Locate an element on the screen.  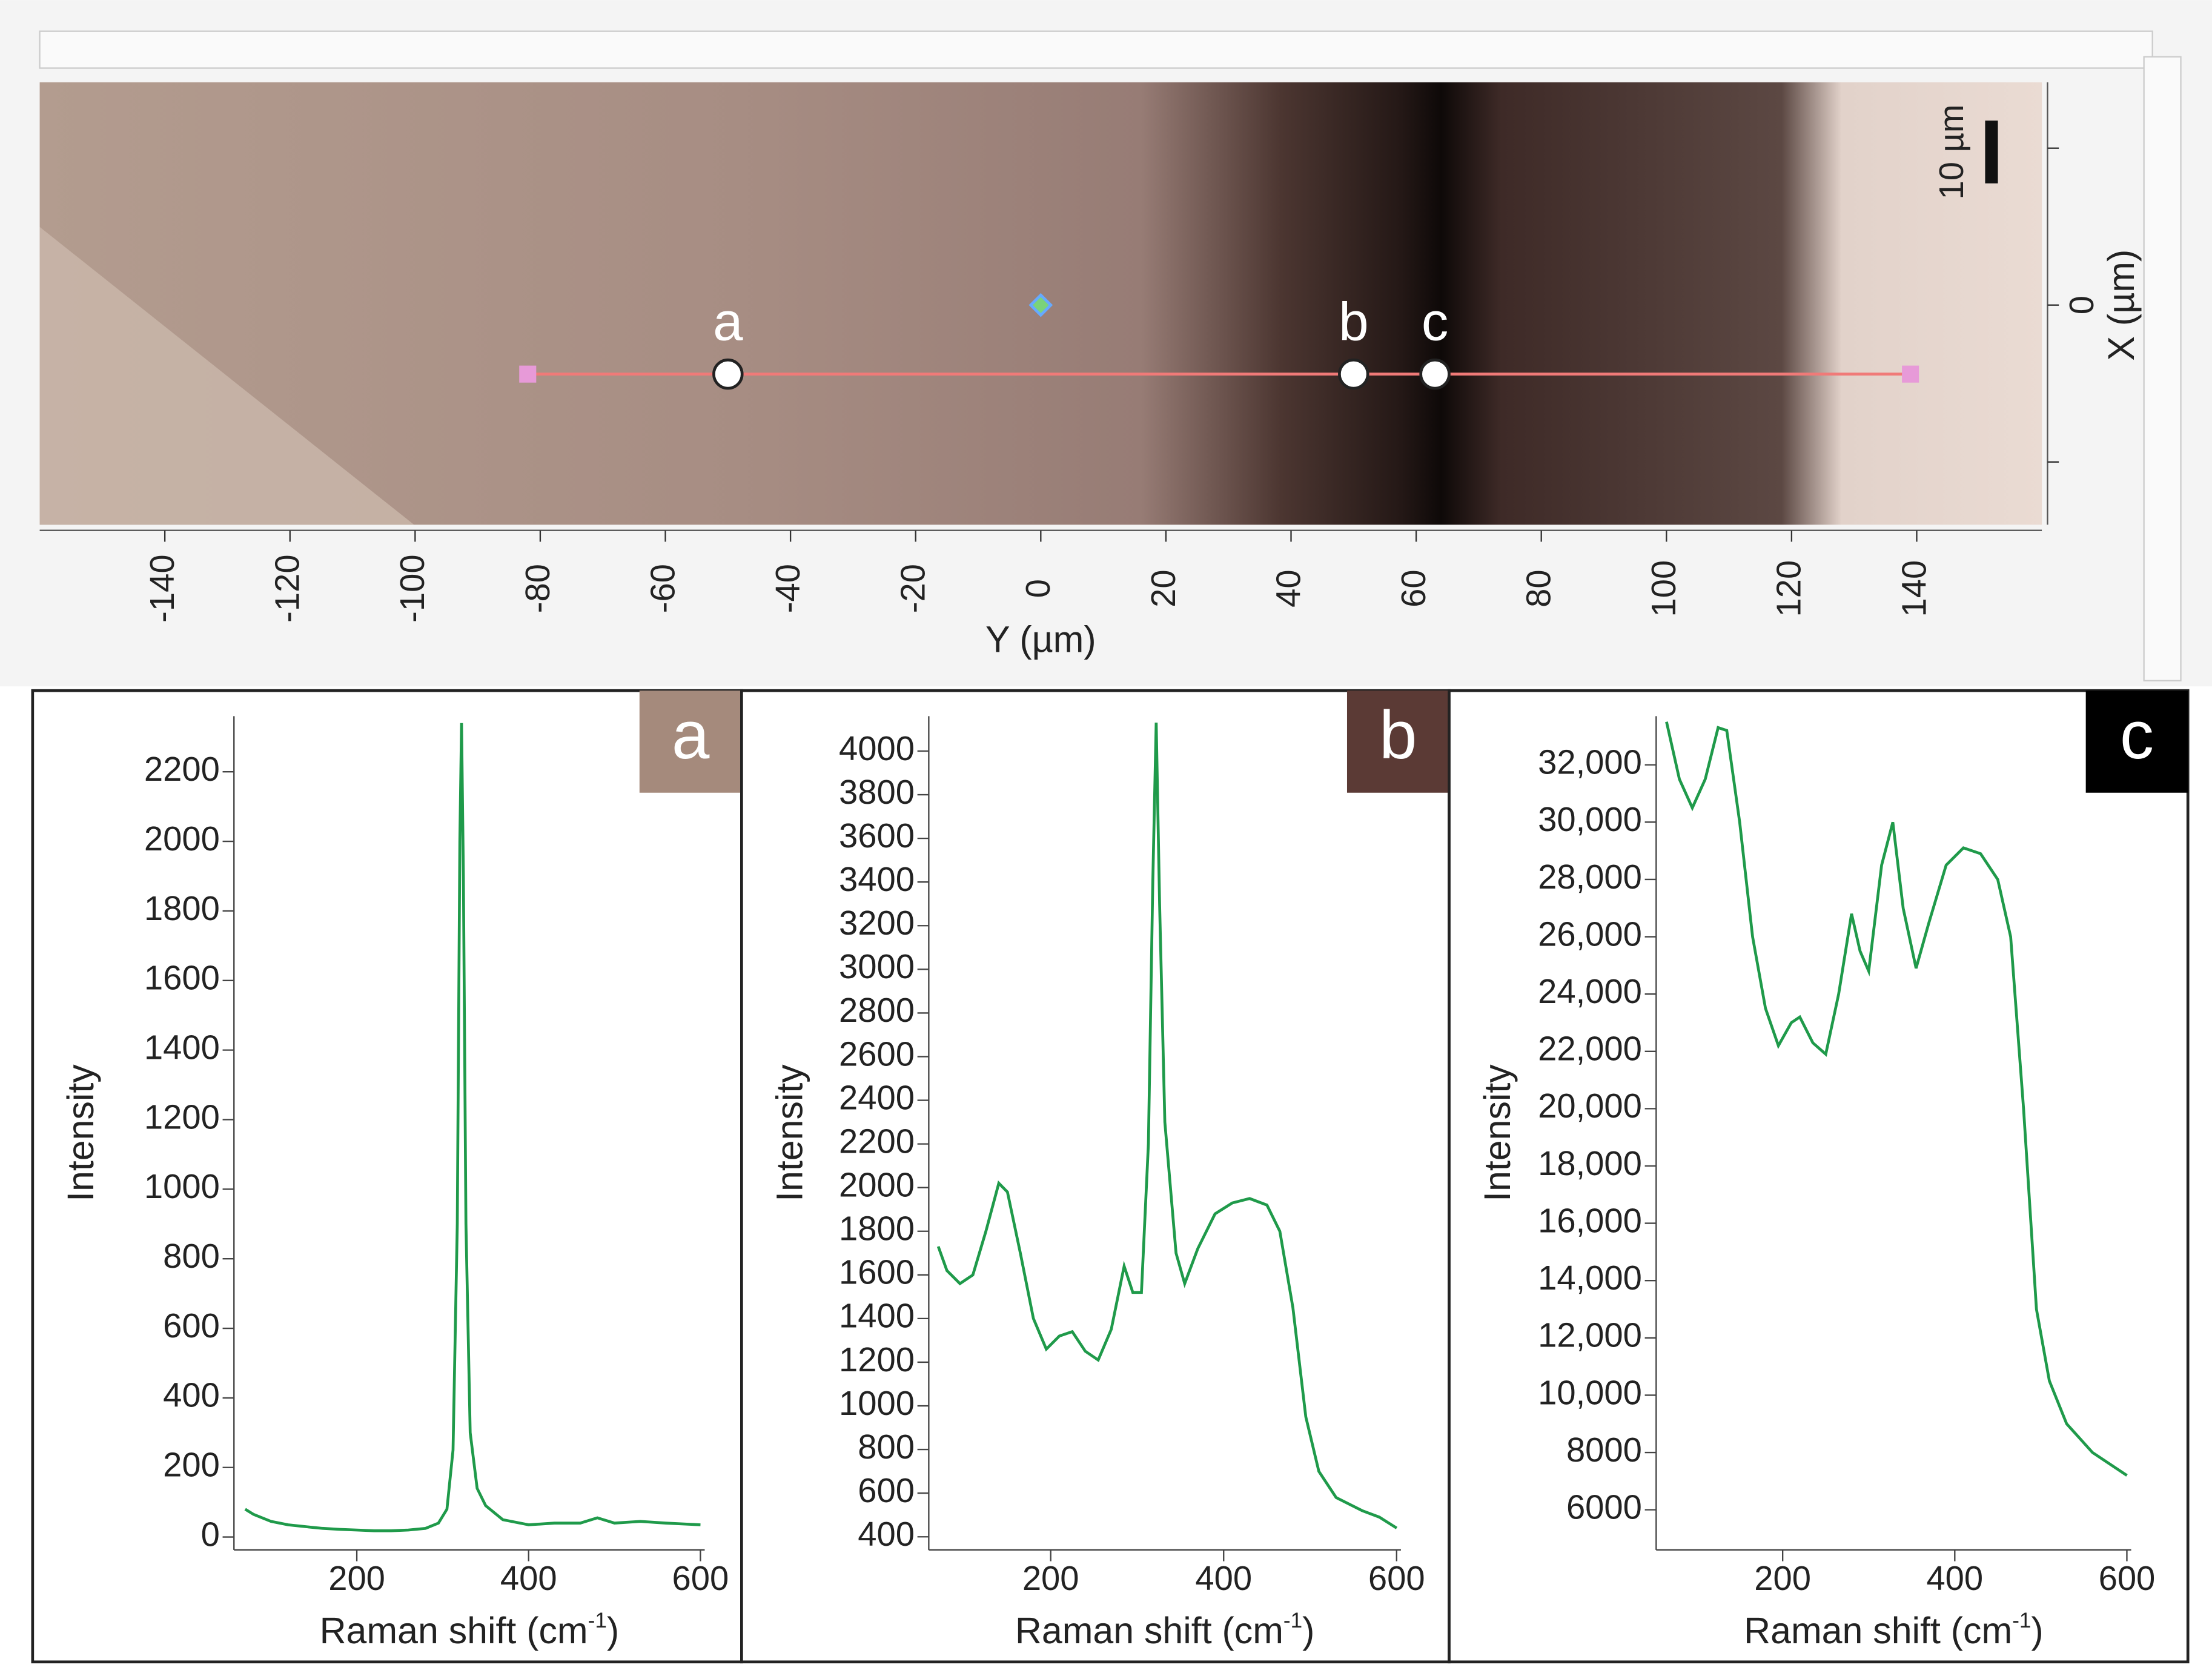
x-tick-label: -20 is located at coordinates (913, 588).